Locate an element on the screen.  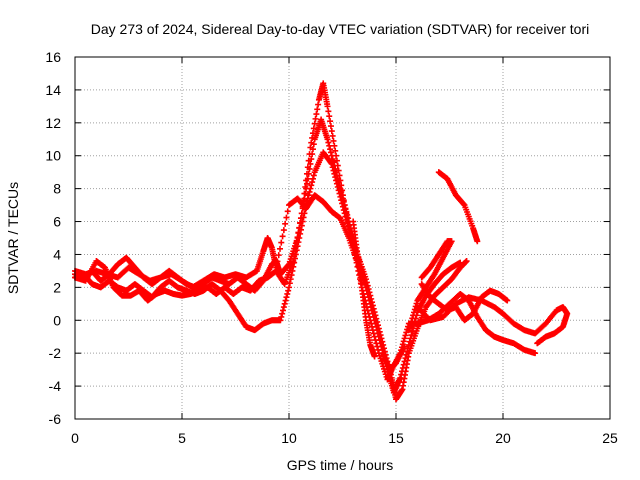
x-tick-label: 0 is located at coordinates (75, 438).